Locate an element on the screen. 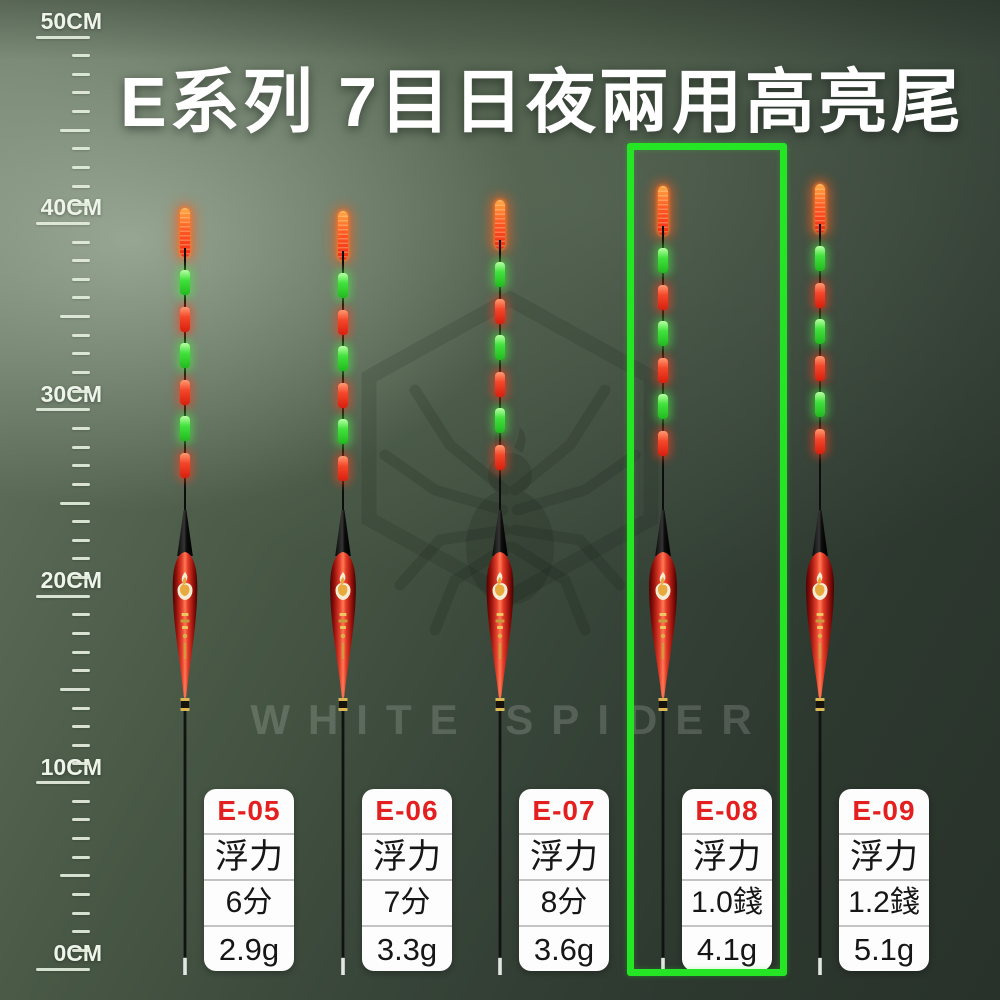  ruler-label: 10CM is located at coordinates (71, 766).